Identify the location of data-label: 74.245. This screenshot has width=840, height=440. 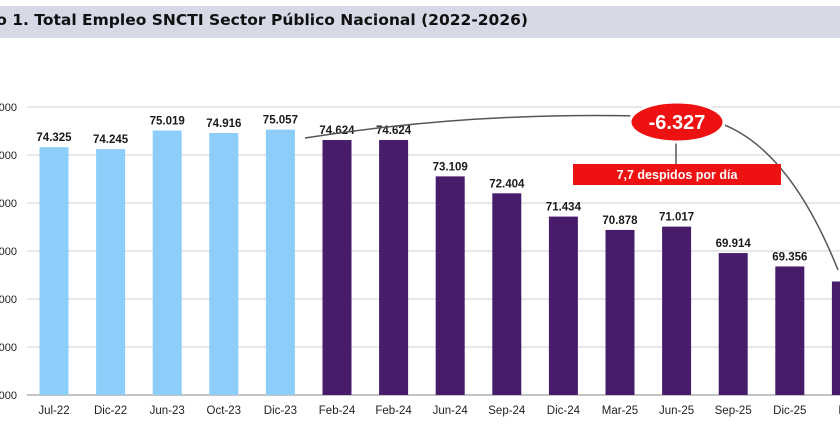
(111, 140).